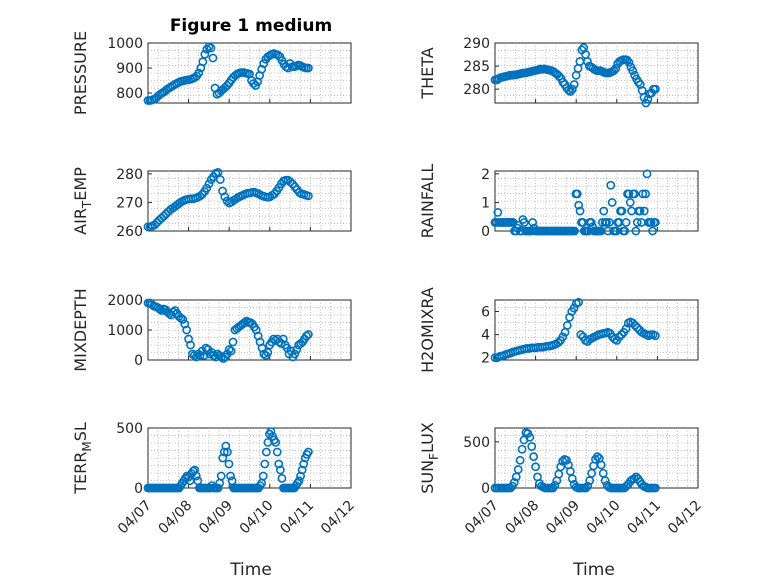 The height and width of the screenshot is (583, 778). I want to click on subplot-pressure: 800 900 1000 PRESSURE, so click(211, 73).